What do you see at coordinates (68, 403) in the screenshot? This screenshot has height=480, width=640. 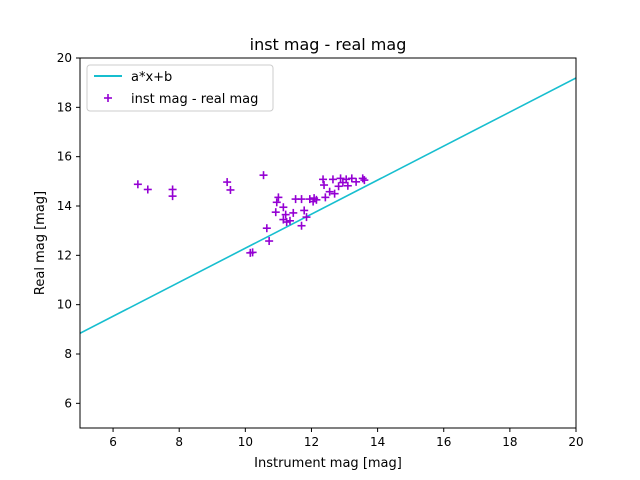 I see `y-tick-label: 6` at bounding box center [68, 403].